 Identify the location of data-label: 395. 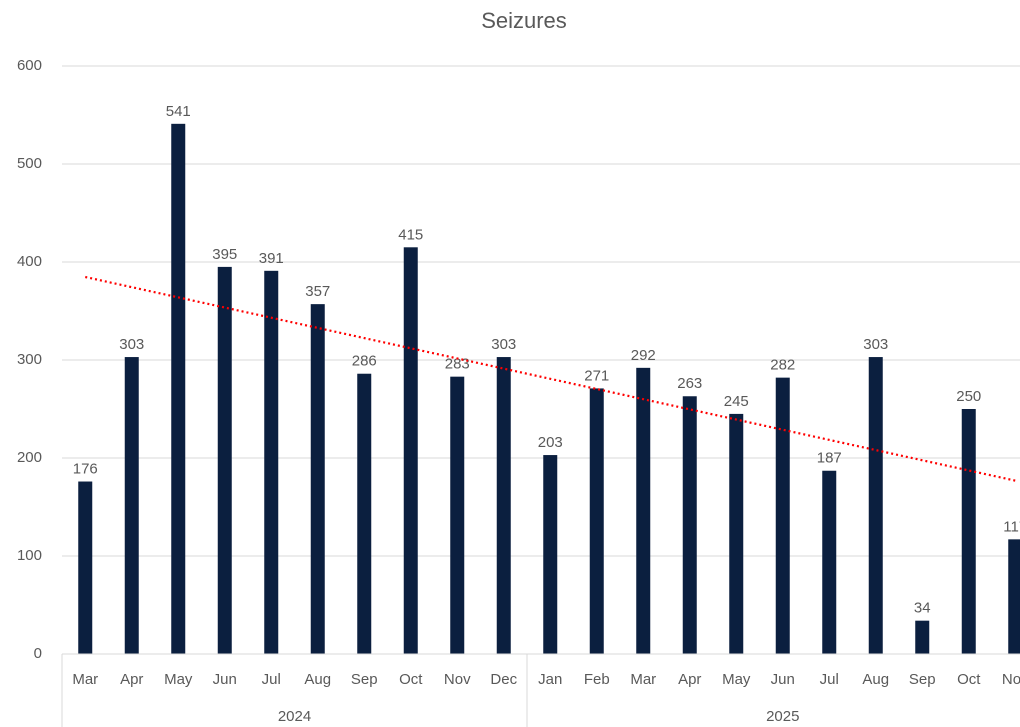
(224, 254).